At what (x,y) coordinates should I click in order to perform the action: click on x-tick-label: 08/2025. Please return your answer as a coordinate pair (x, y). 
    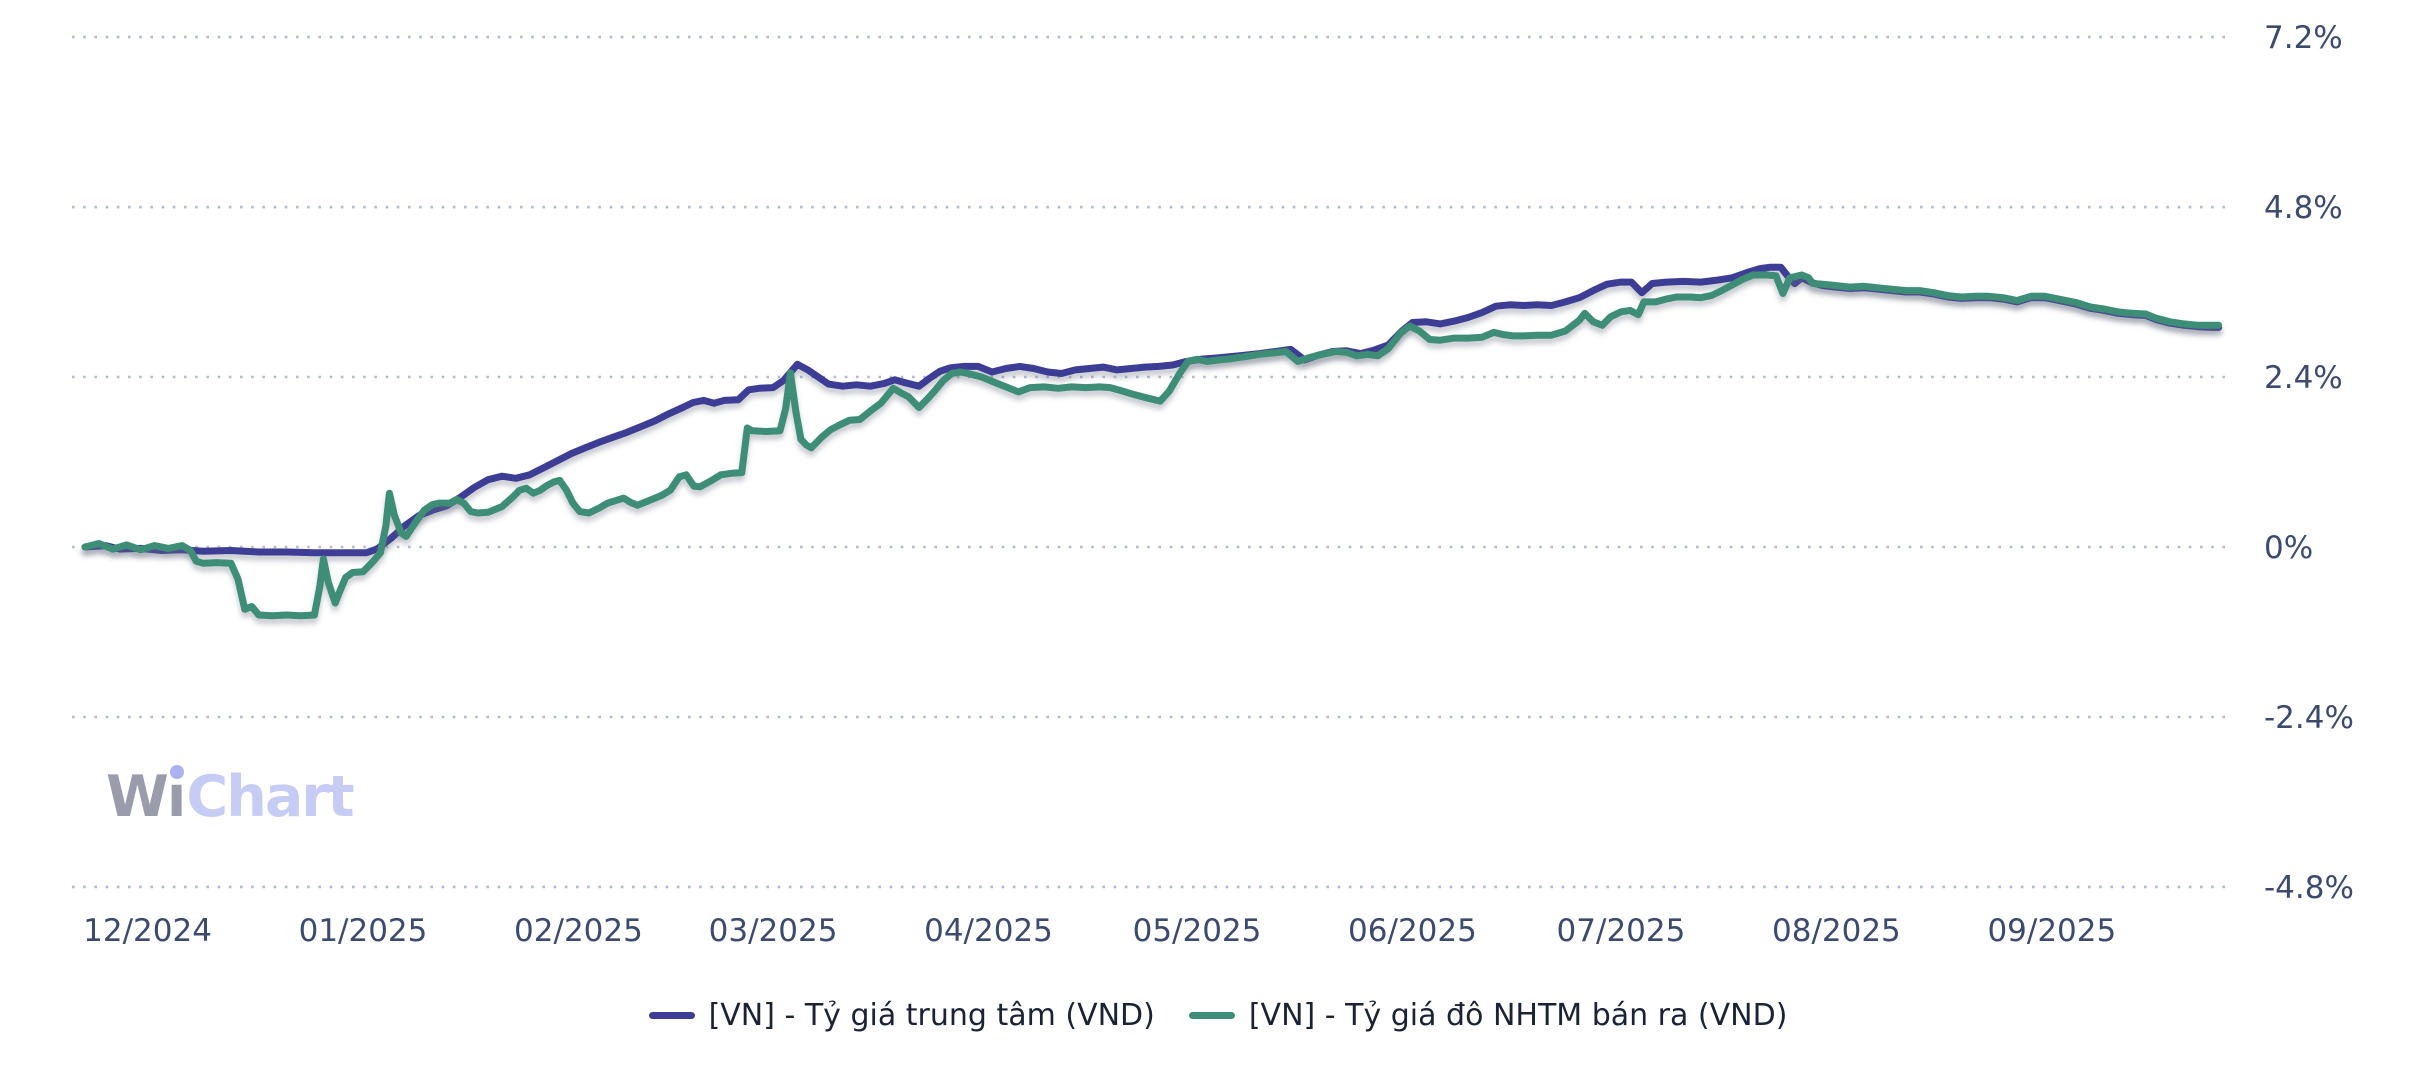
    Looking at the image, I should click on (1836, 931).